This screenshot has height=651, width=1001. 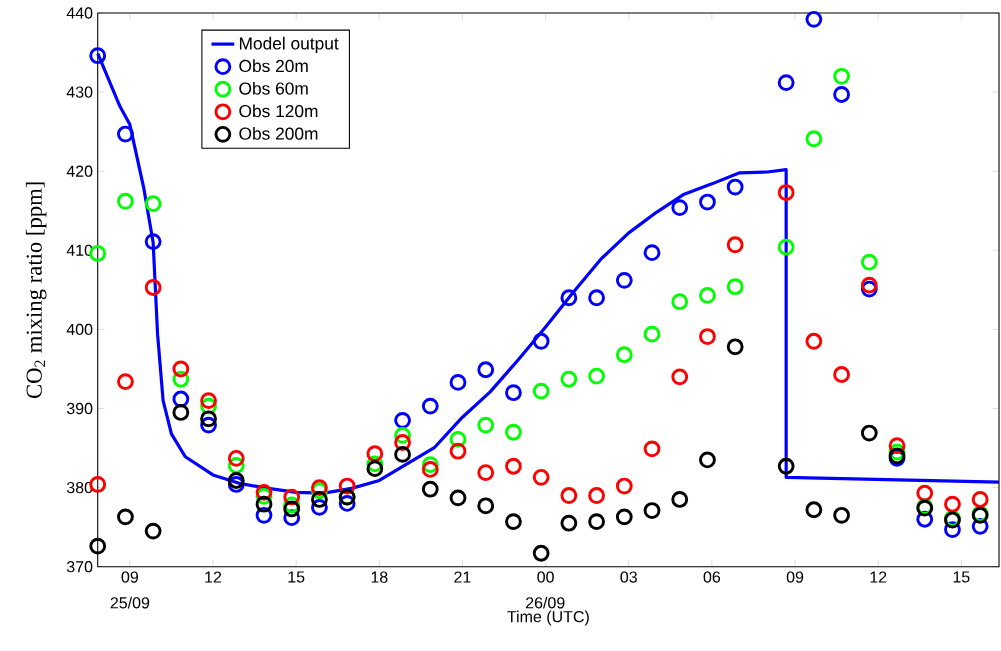 I want to click on legend-label: Model output, so click(x=289, y=44).